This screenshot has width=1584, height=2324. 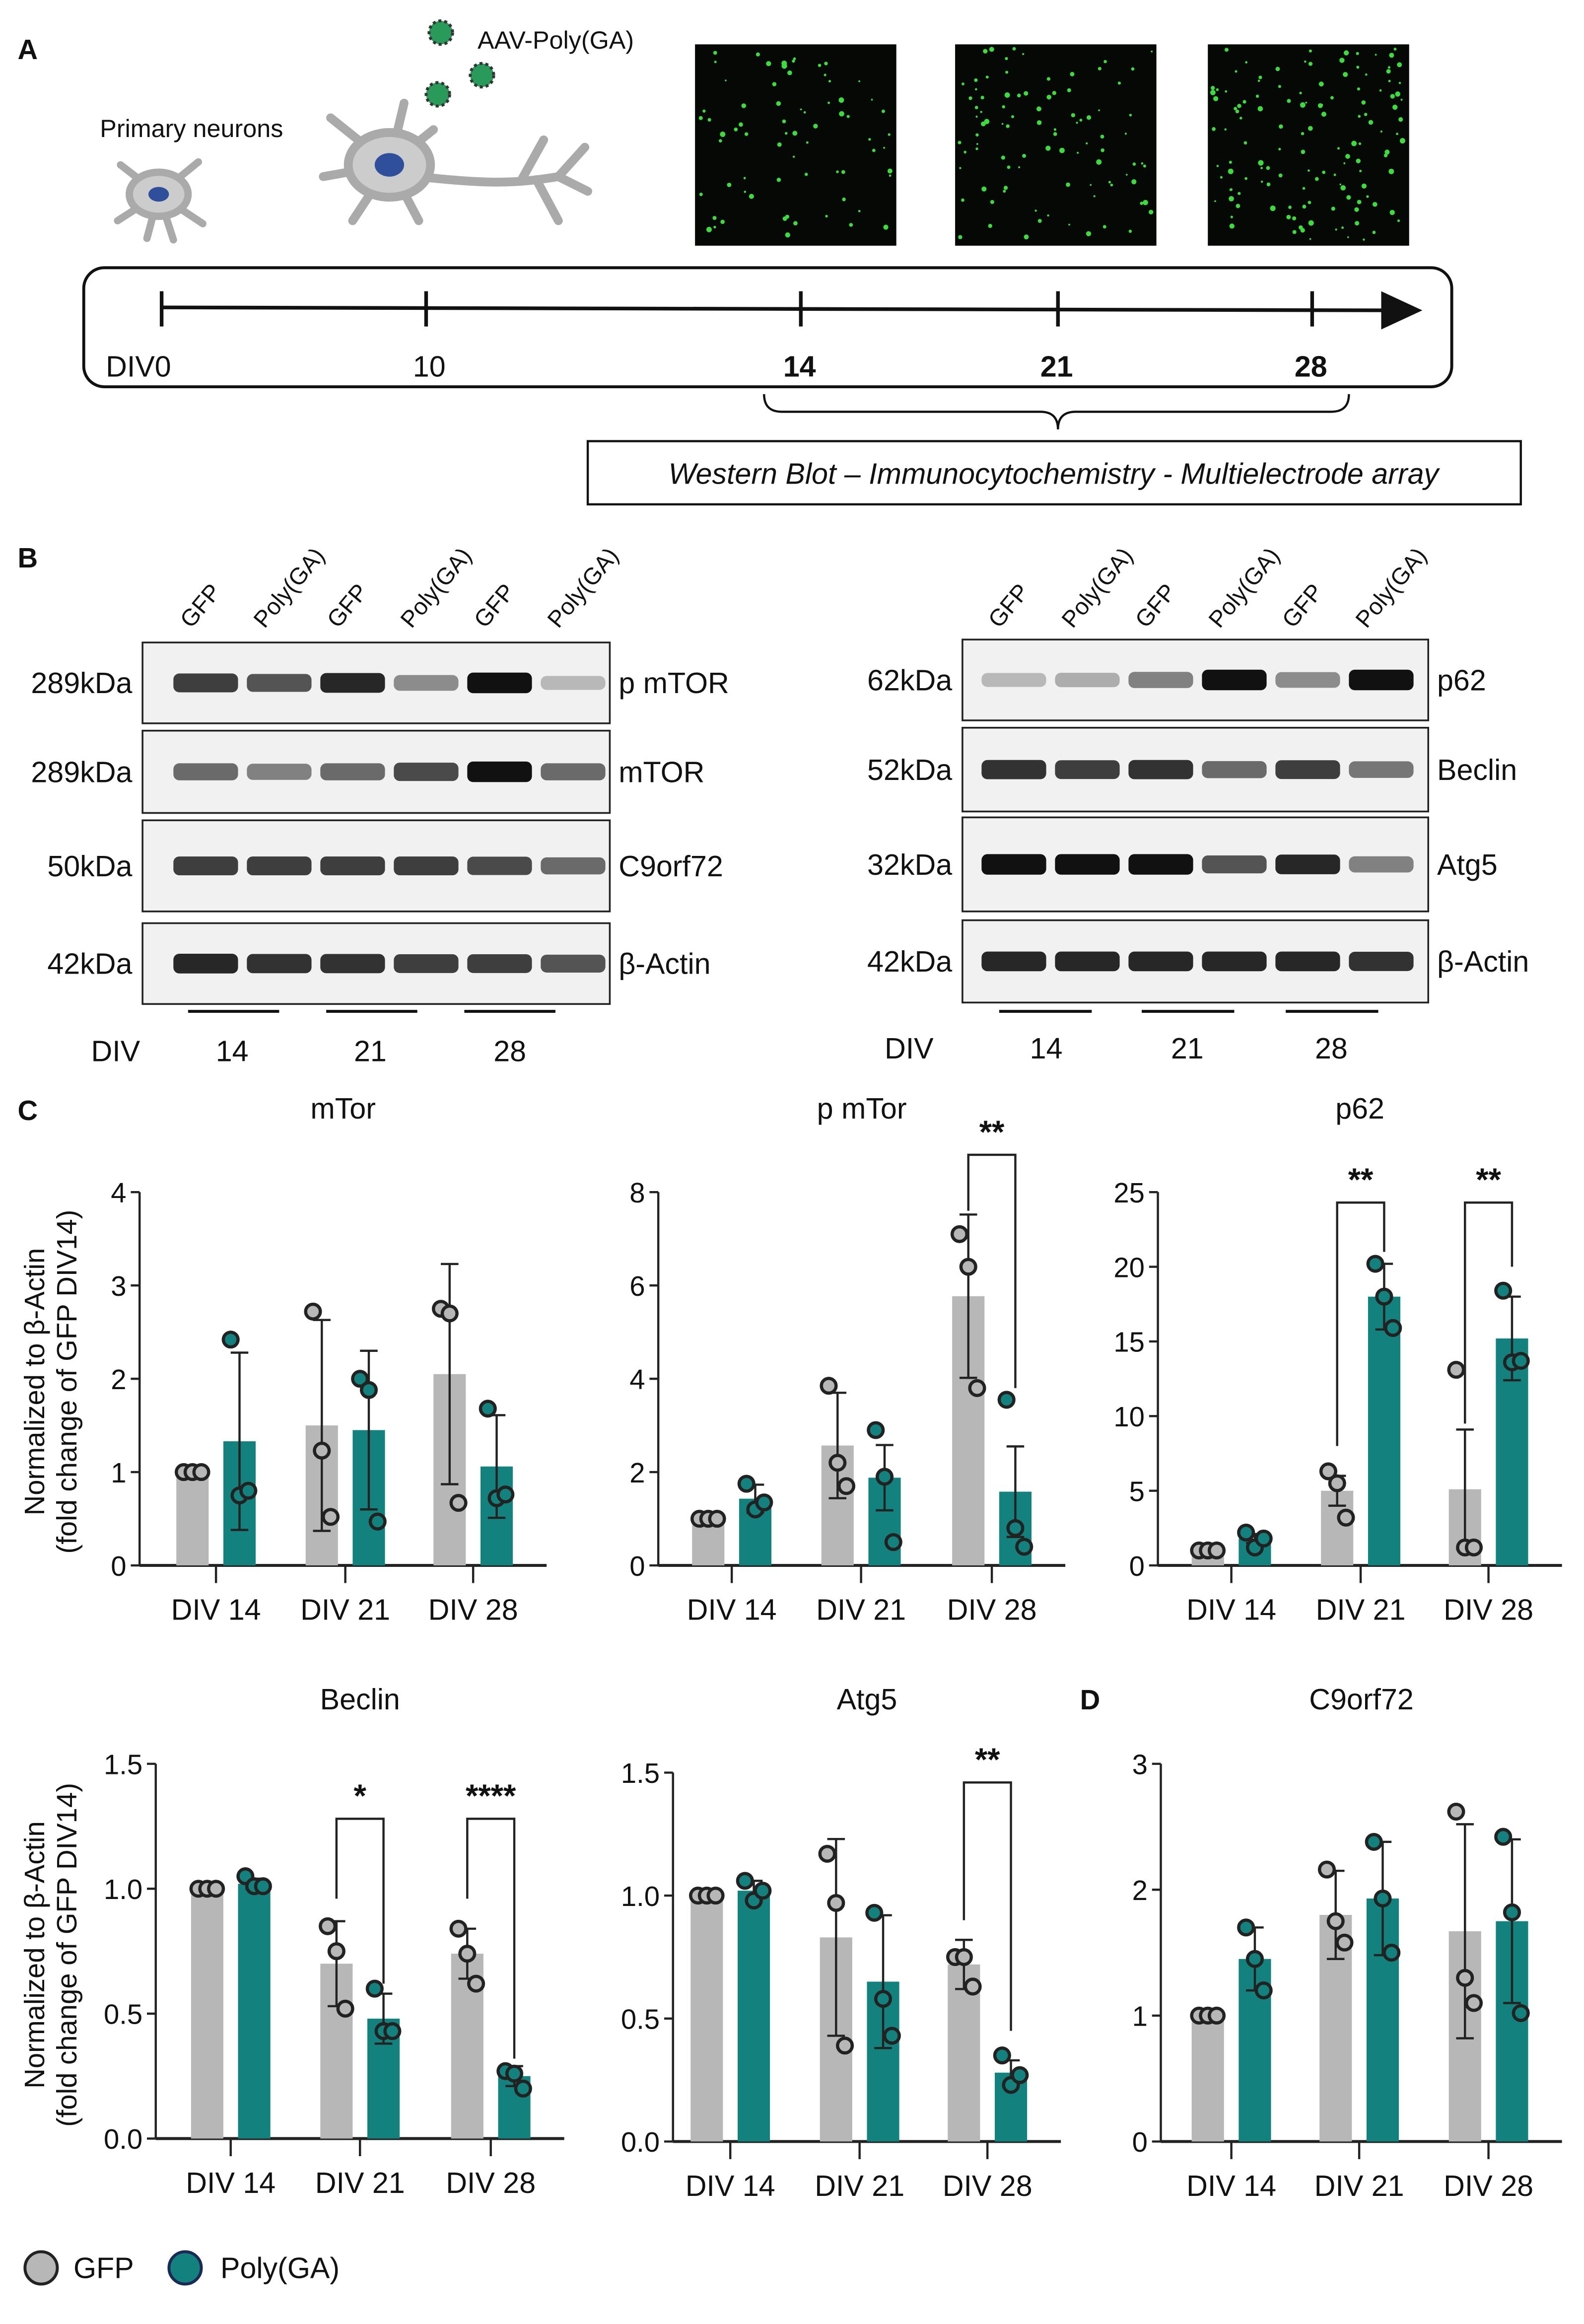 I want to click on panel-label-a: A, so click(x=28, y=49).